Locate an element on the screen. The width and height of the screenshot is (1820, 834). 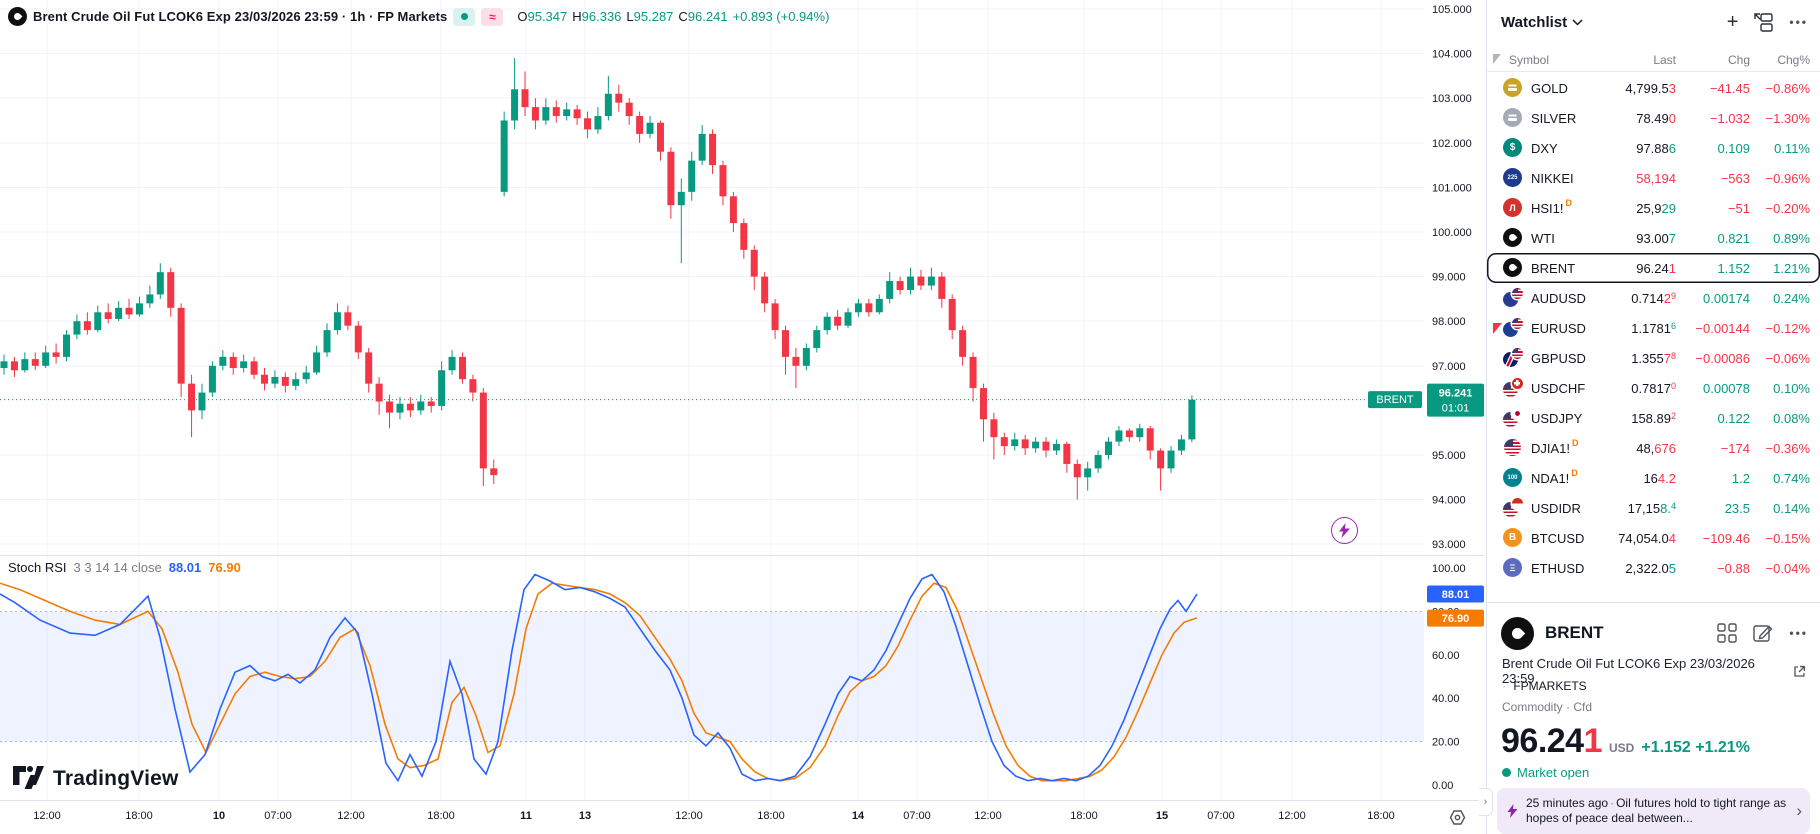
panel-collapse-handle: › is located at coordinates (1486, 802).